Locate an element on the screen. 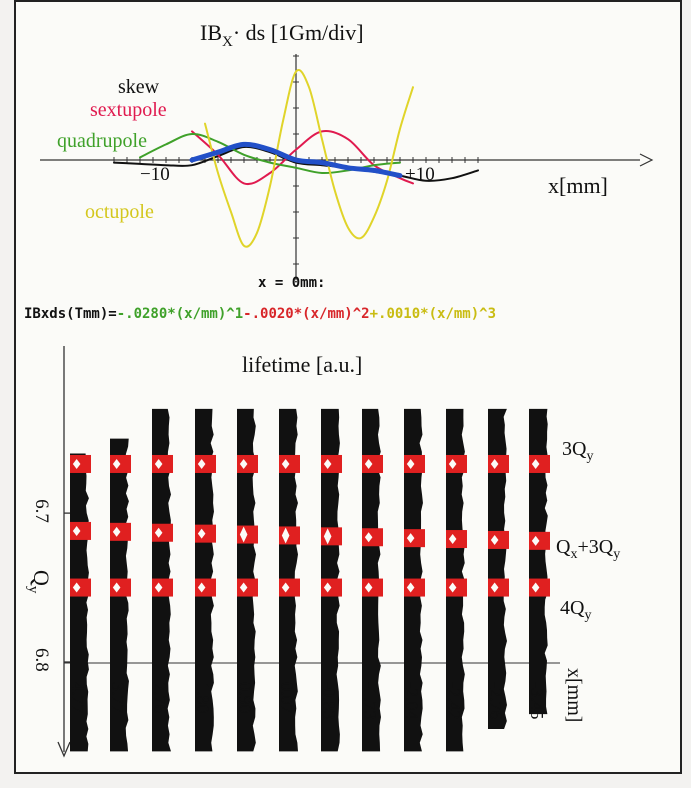  x-category-label: 2.76 is located at coordinates (160, 698).